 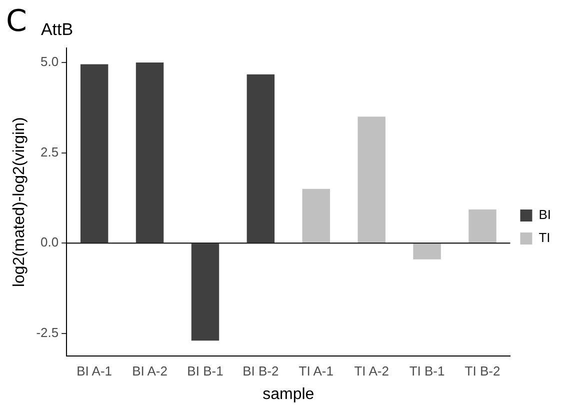 What do you see at coordinates (371, 371) in the screenshot?
I see `x-tick-label: TI A-2` at bounding box center [371, 371].